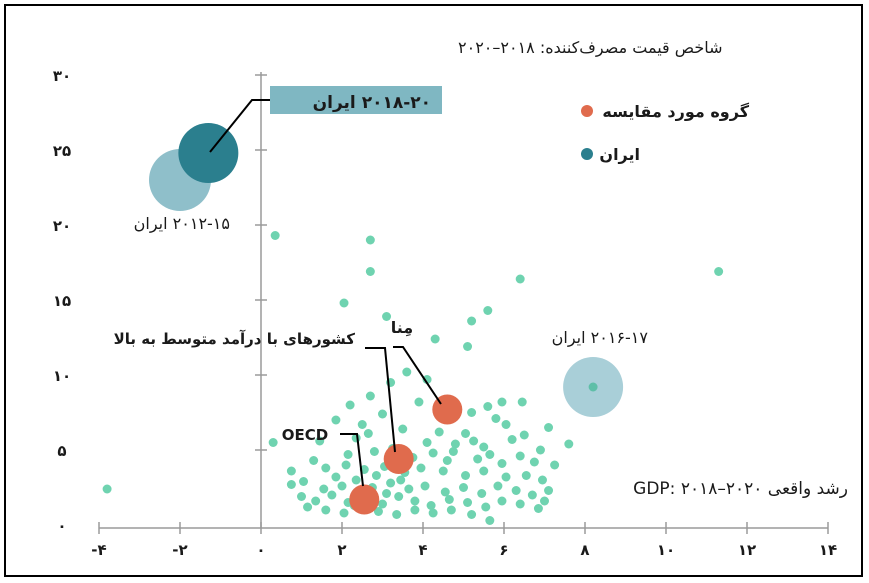 Image resolution: width=869 pixels, height=583 pixels. Describe the element at coordinates (666, 550) in the screenshot. I see `x-tick-label: ۱۰` at that location.